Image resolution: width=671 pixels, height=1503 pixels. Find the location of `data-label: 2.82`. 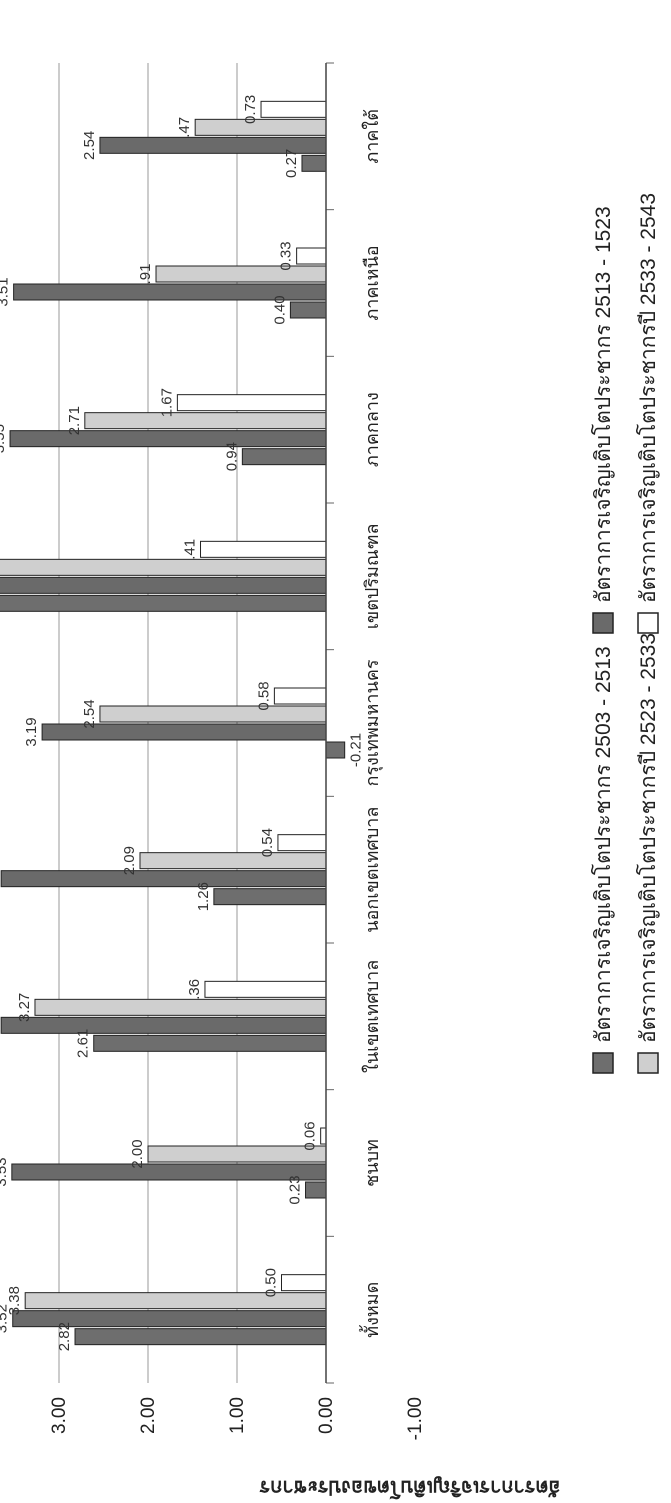

data-label: 2.82 is located at coordinates (64, 1336).